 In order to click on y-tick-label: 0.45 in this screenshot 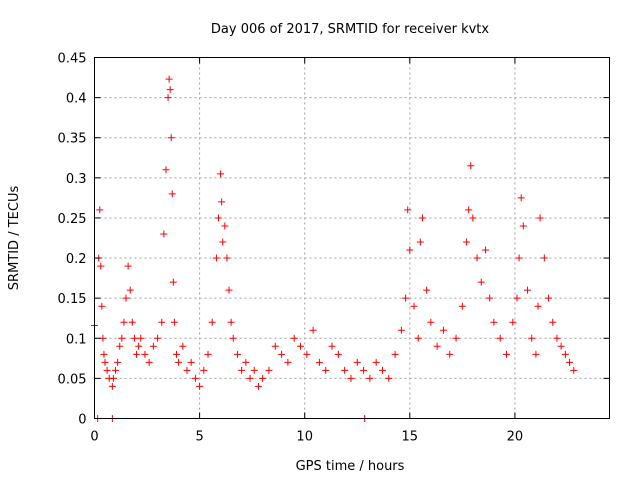, I will do `click(72, 59)`.